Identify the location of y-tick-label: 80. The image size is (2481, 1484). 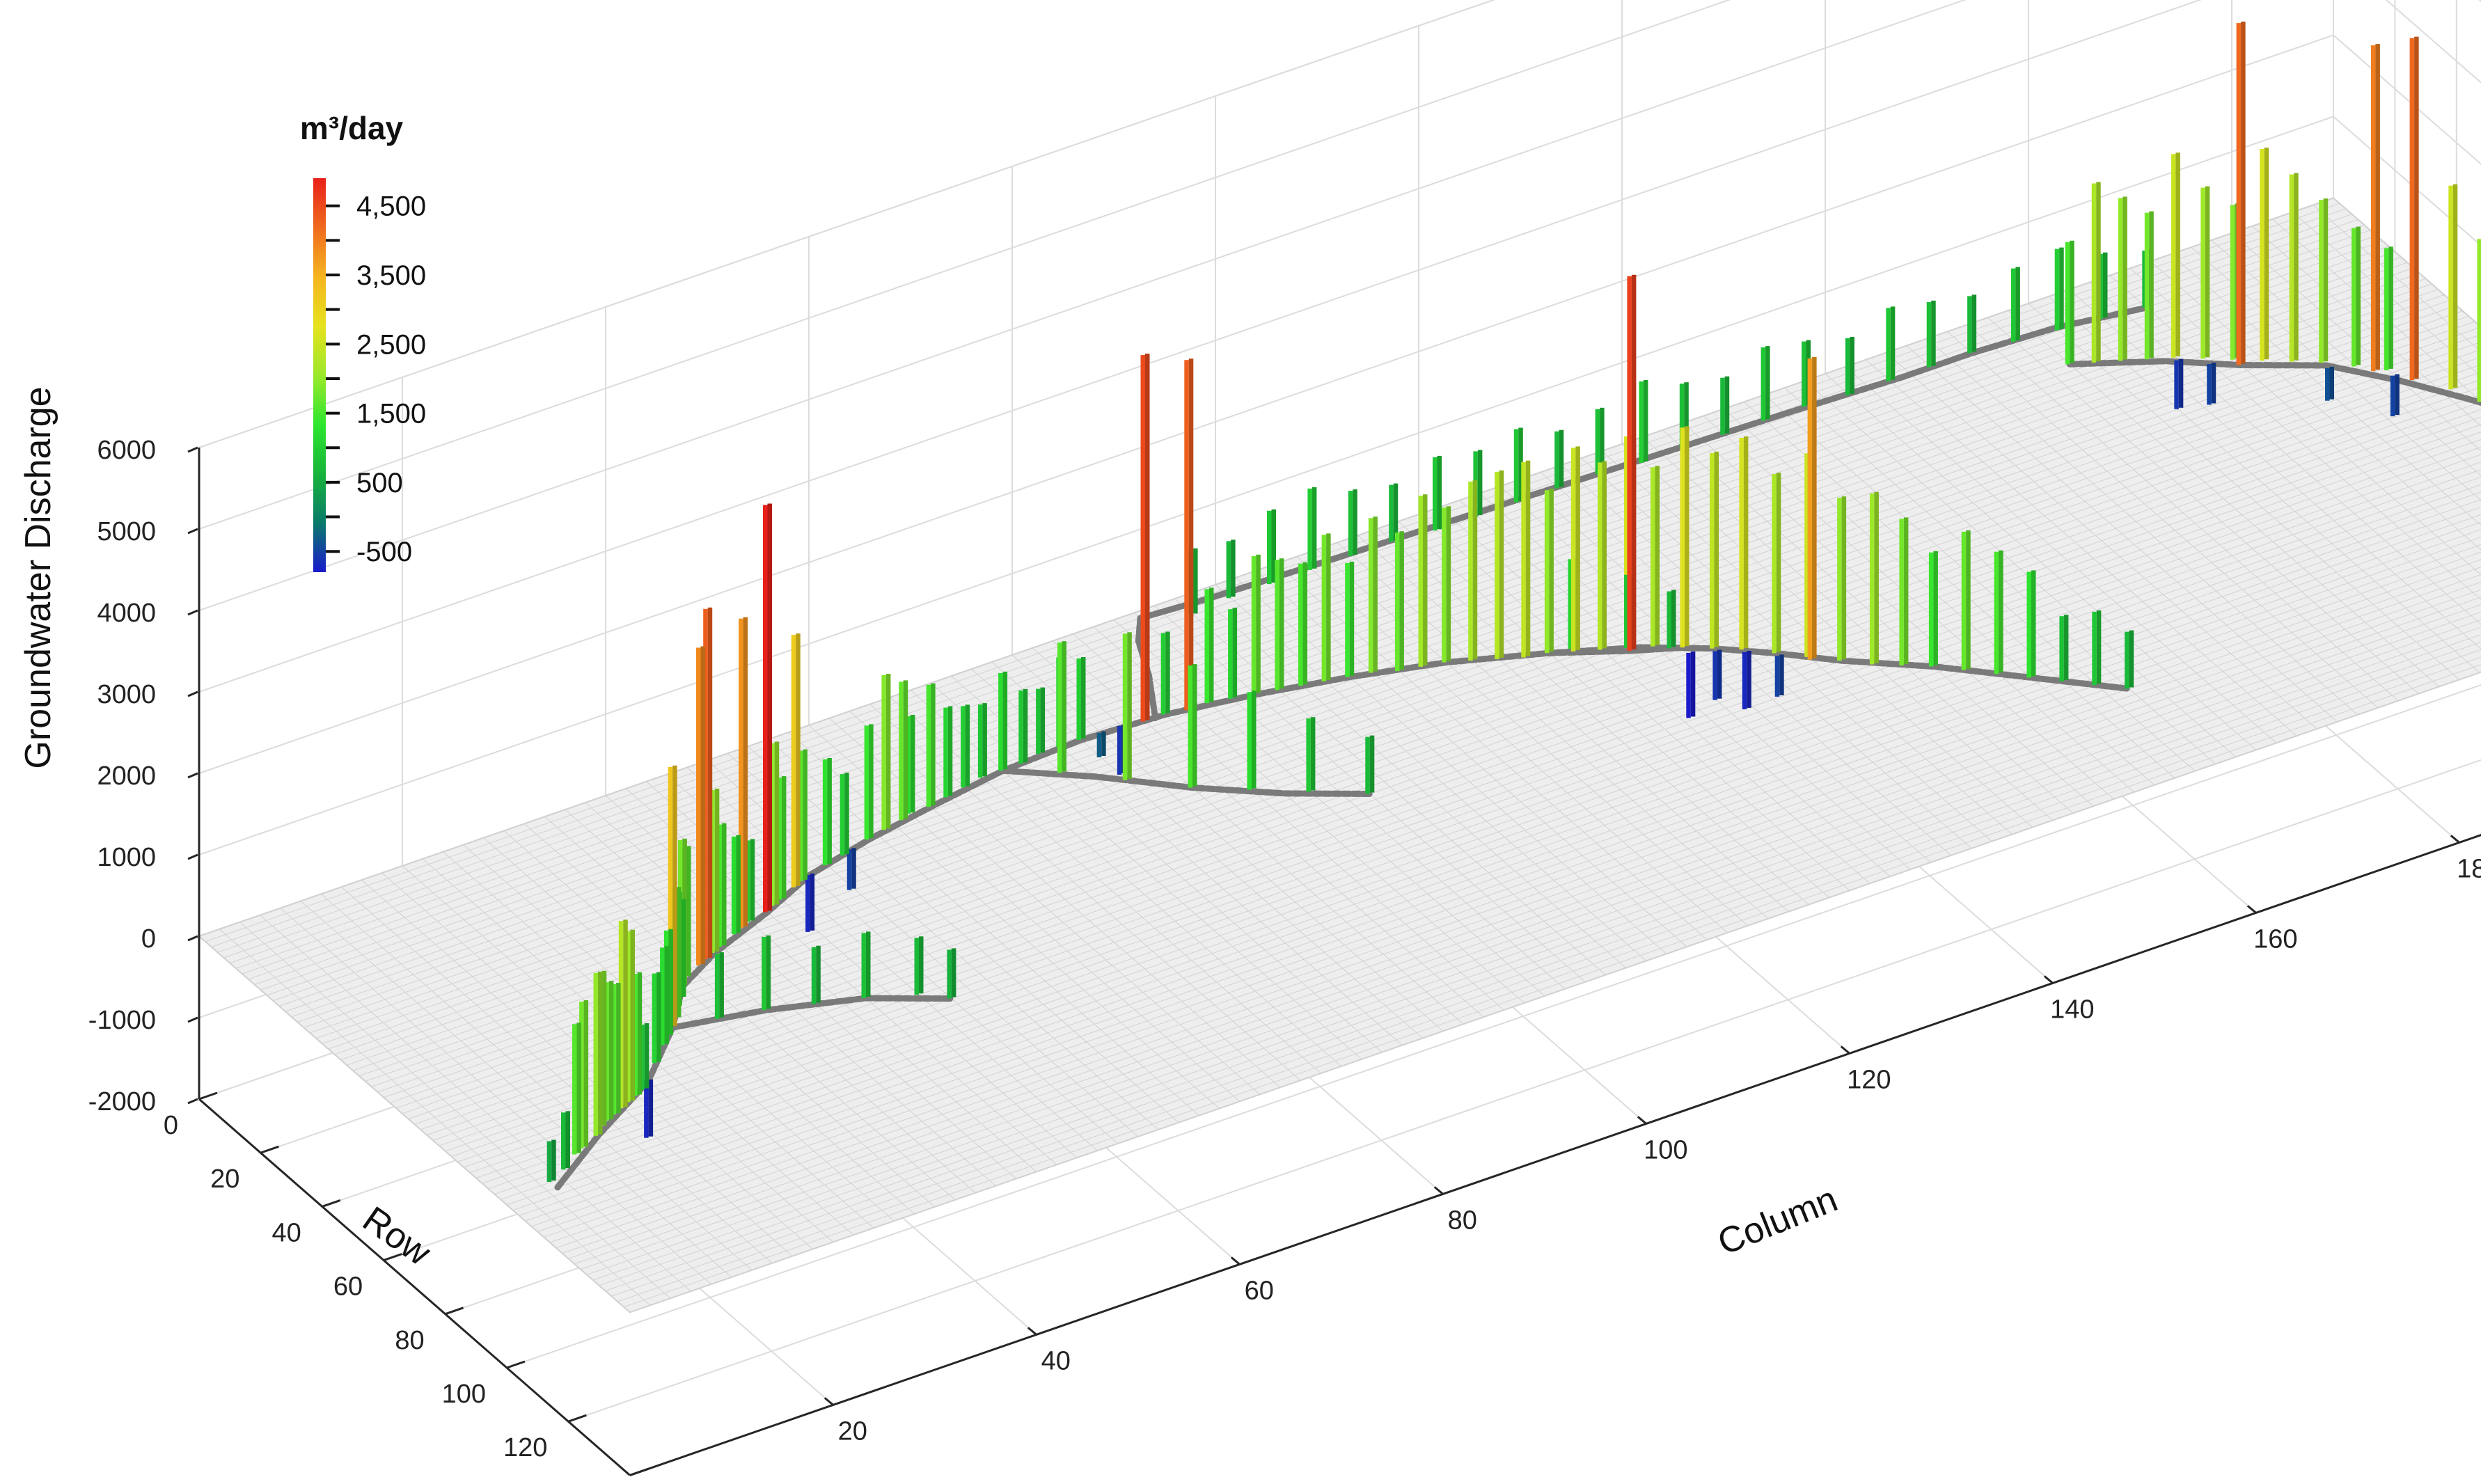
(409, 1340).